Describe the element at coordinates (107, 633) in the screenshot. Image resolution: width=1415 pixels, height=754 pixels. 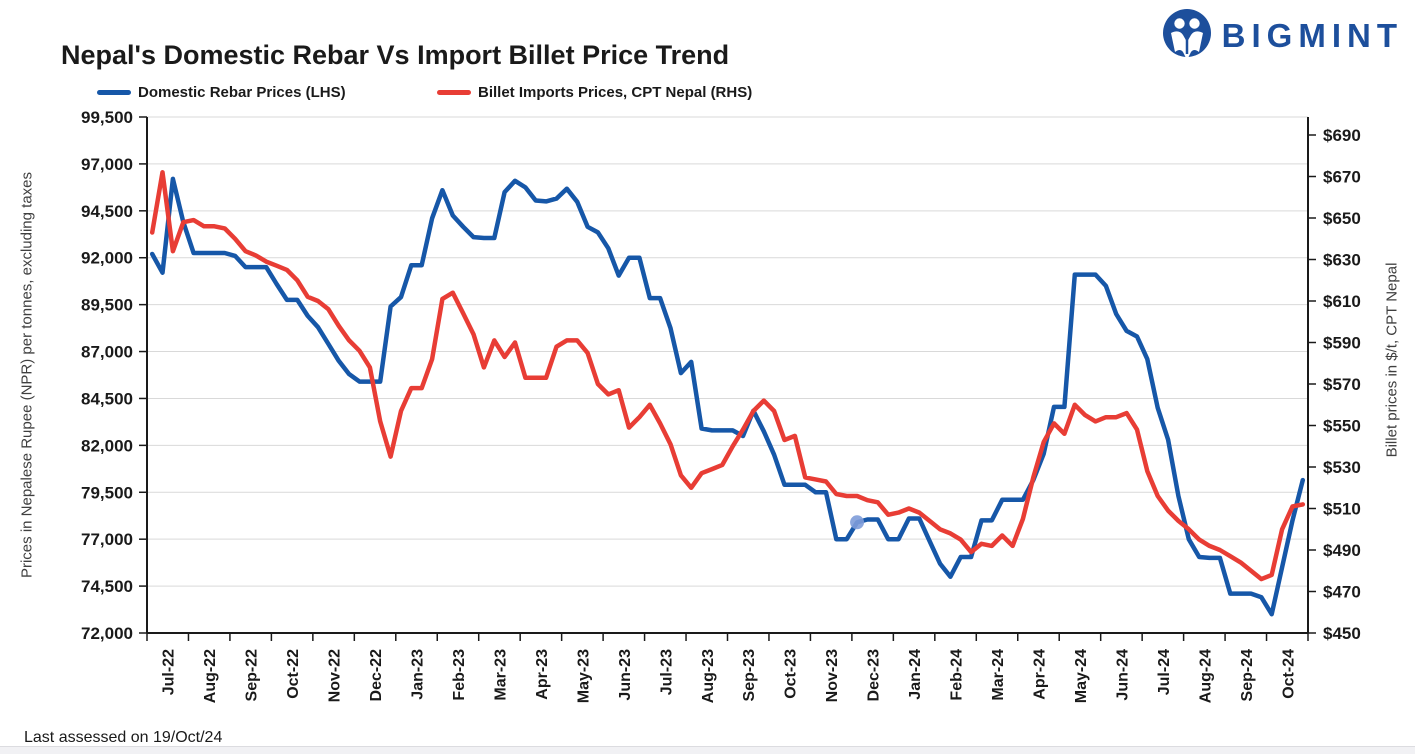
I see `left-tick-label: 72,000` at that location.